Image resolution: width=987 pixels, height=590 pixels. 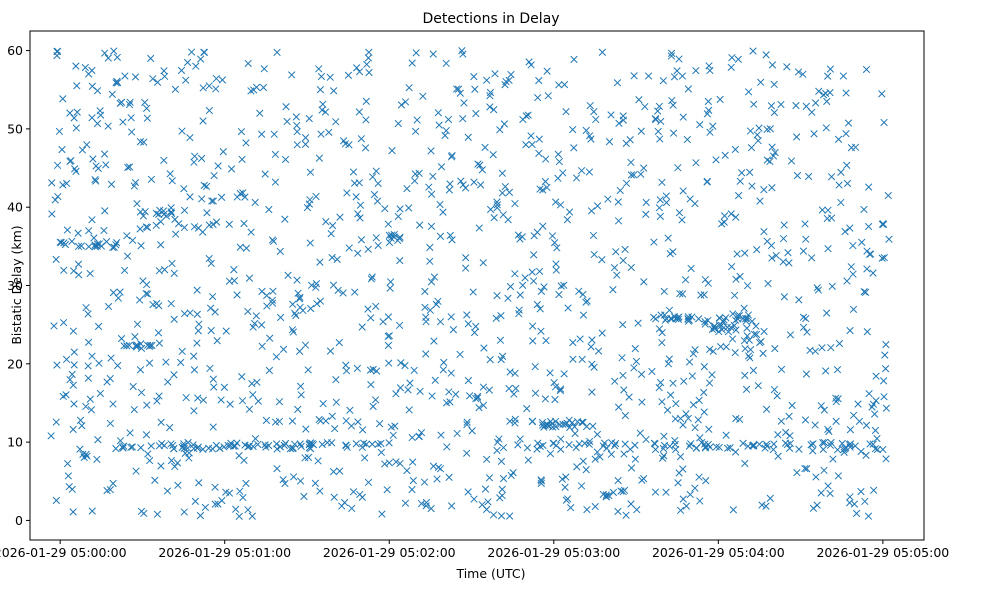 I want to click on x-tick-label: 2026-01-29 05:01:00, so click(x=224, y=552).